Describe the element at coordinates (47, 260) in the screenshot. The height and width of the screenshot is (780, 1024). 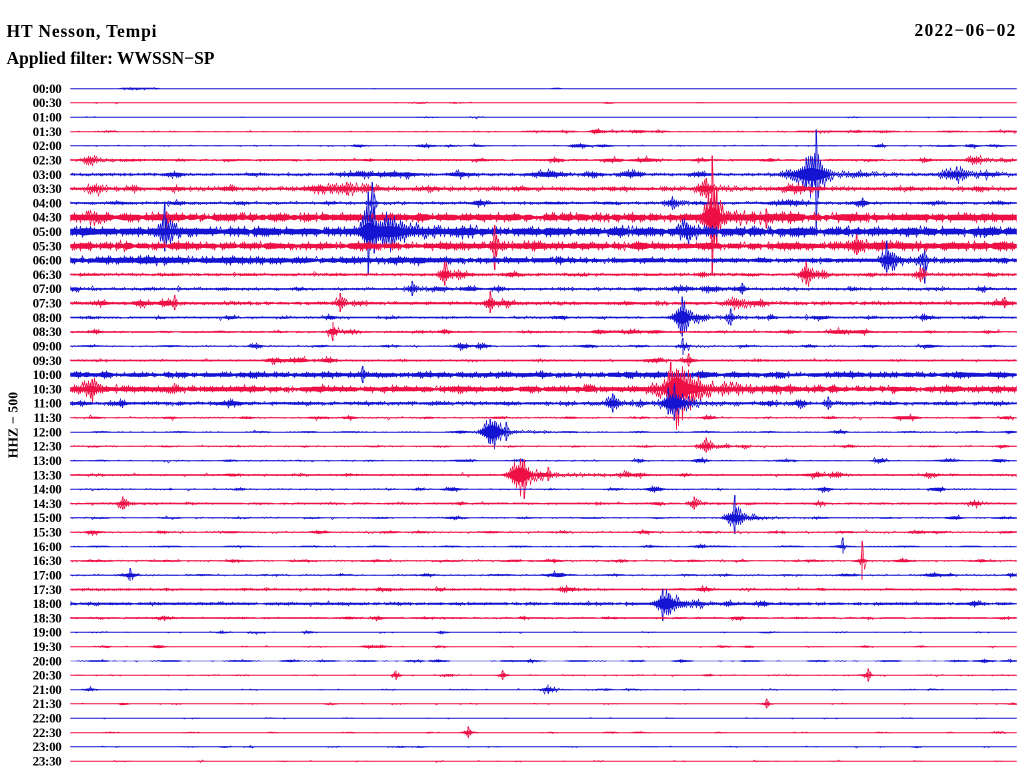
I see `svg-text: 06:00` at that location.